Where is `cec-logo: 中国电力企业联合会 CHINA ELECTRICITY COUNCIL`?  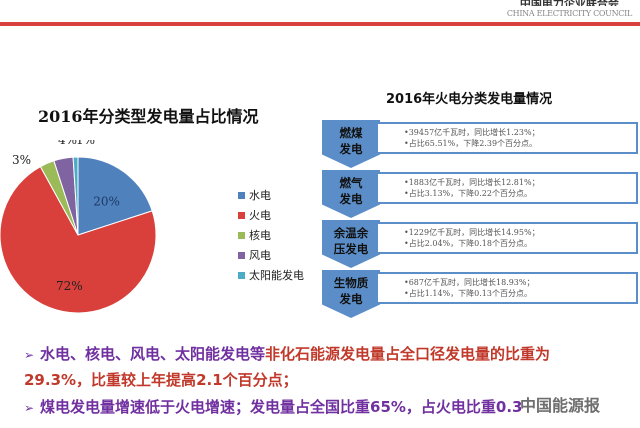
cec-logo: 中国电力企业联合会 CHINA ELECTRICITY COUNCIL is located at coordinates (569, 9).